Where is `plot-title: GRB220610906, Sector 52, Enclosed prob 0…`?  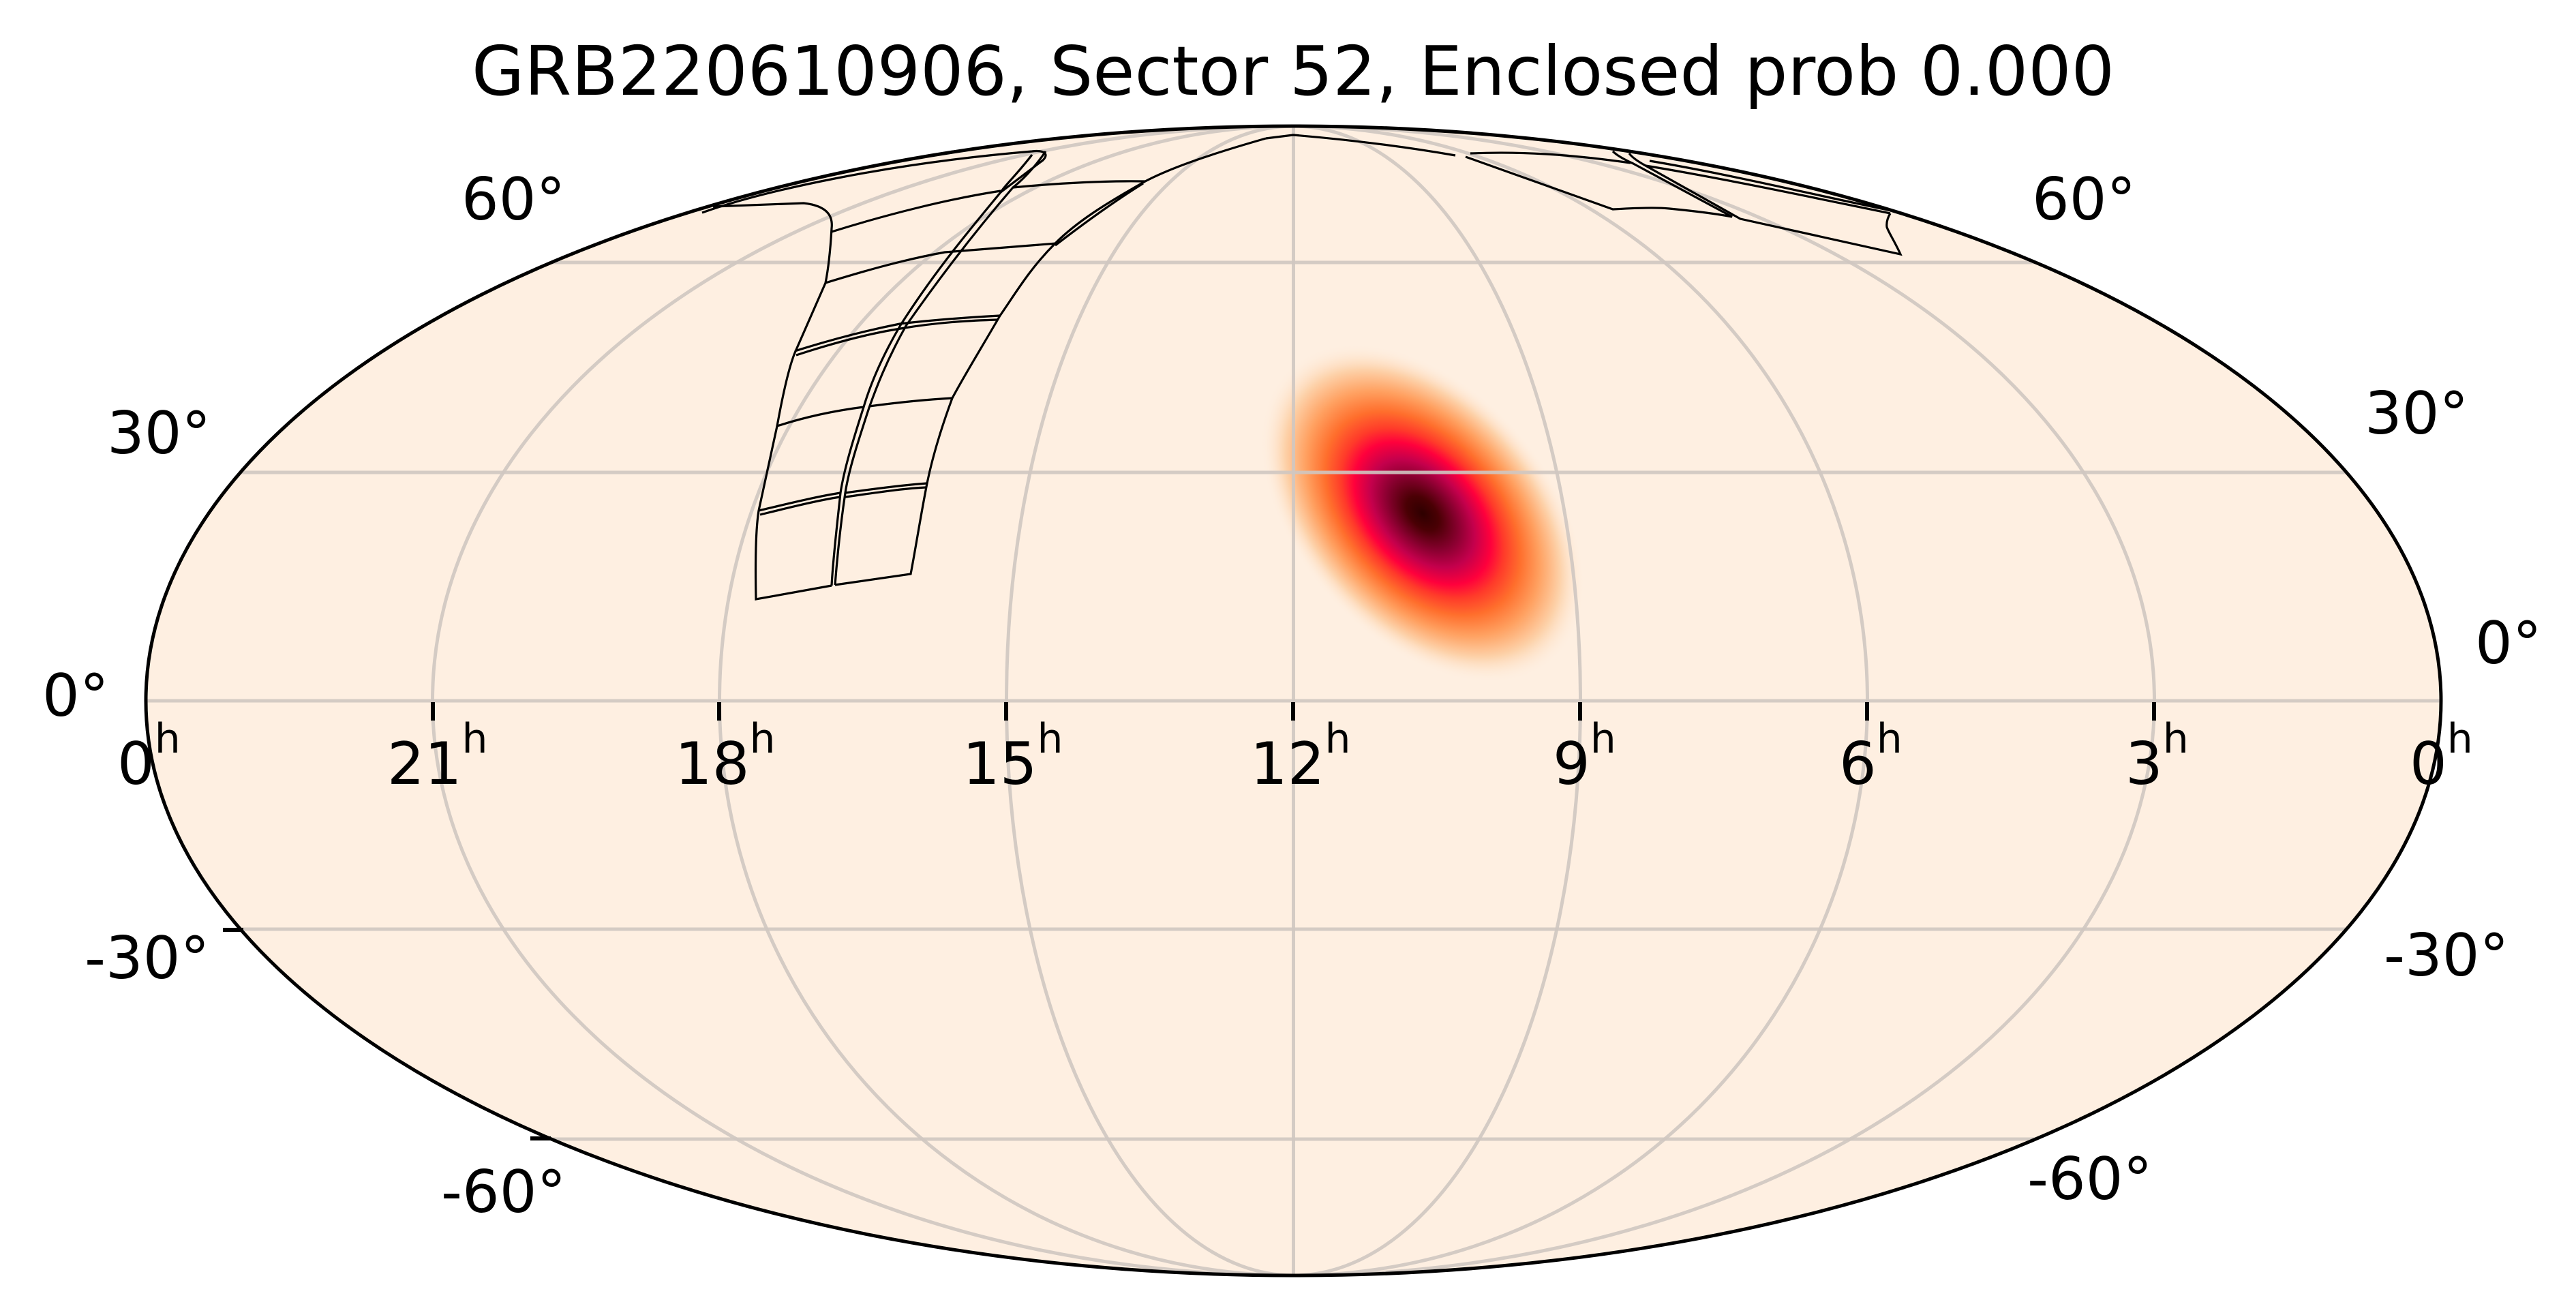 plot-title: GRB220610906, Sector 52, Enclosed prob 0… is located at coordinates (1293, 71).